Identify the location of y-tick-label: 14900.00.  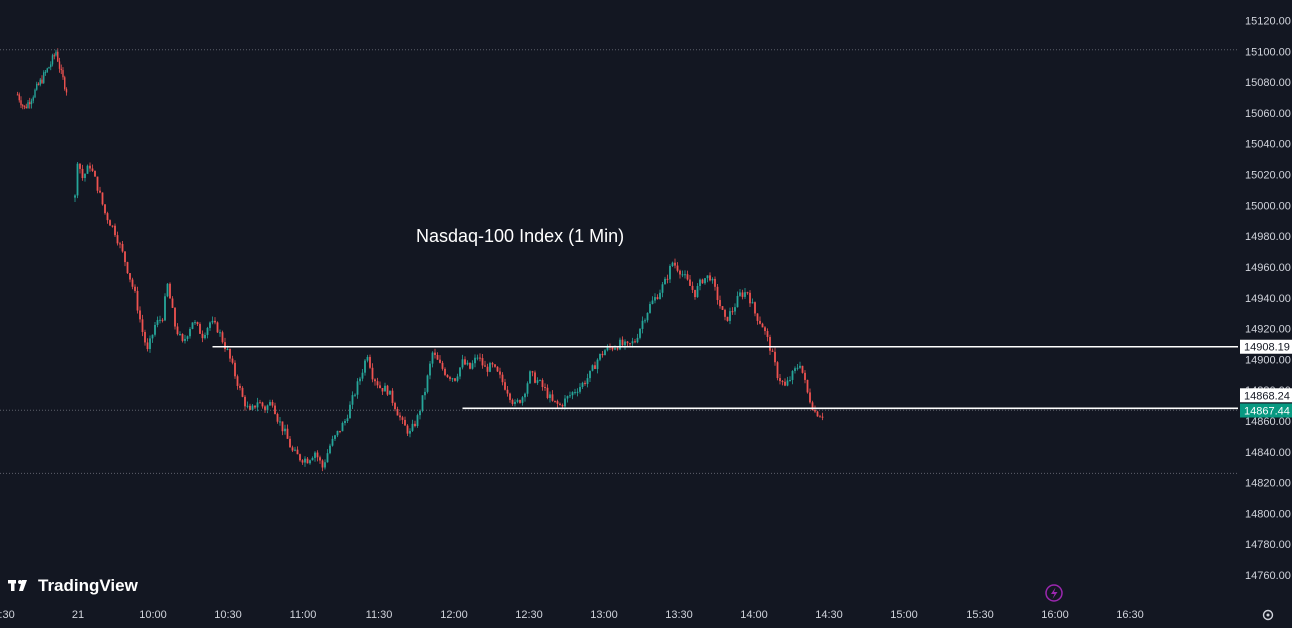
(1268, 360).